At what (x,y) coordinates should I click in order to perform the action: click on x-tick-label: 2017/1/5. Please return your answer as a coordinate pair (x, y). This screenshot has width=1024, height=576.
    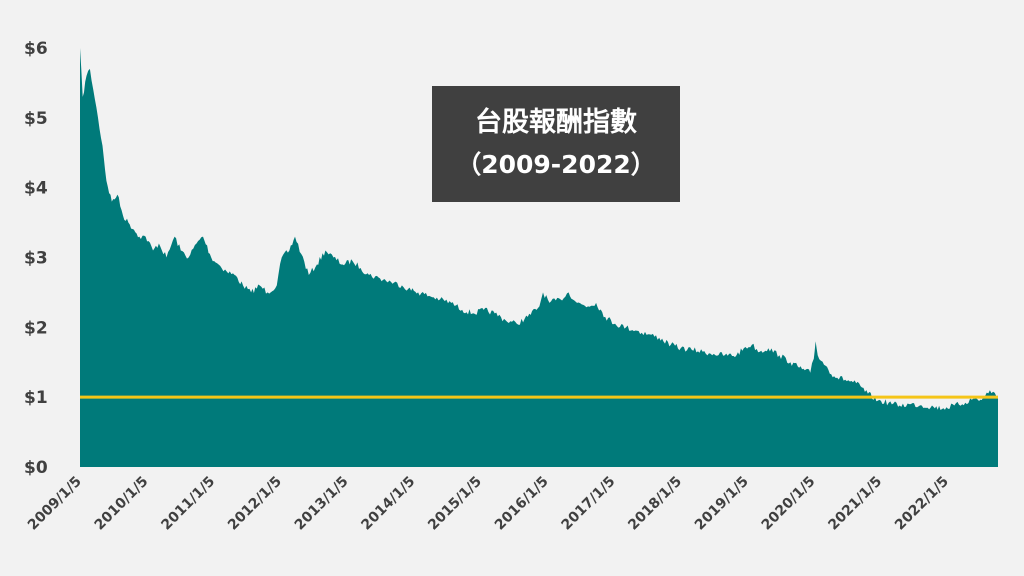
    Looking at the image, I should click on (589, 504).